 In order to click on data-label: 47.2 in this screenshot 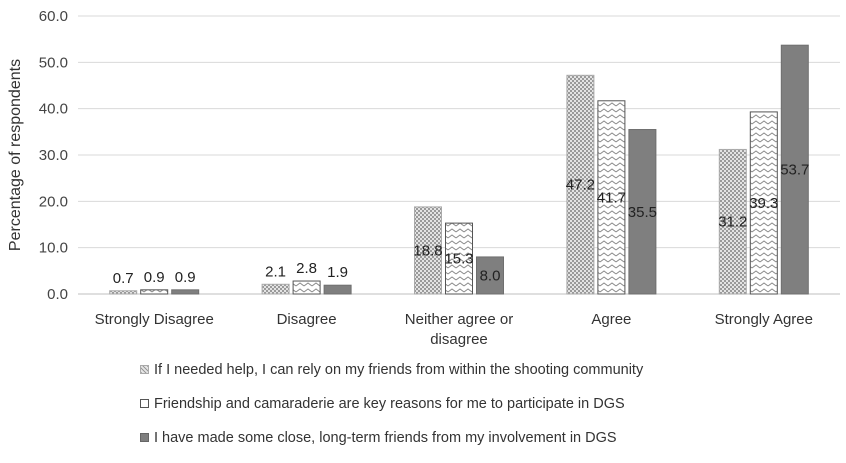, I will do `click(580, 185)`.